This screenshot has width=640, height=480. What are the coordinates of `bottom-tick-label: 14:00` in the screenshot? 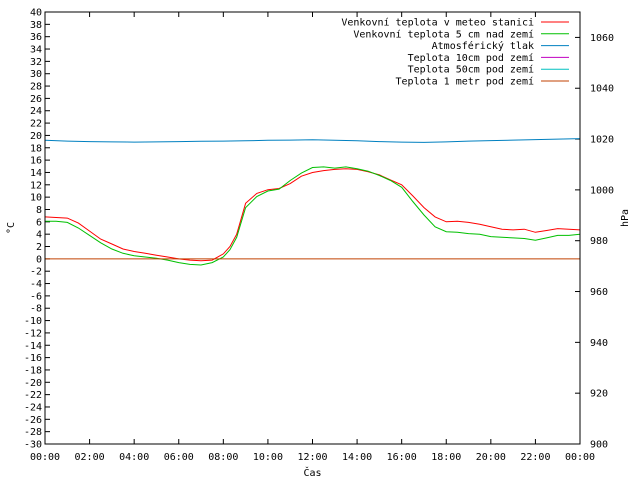 It's located at (357, 457).